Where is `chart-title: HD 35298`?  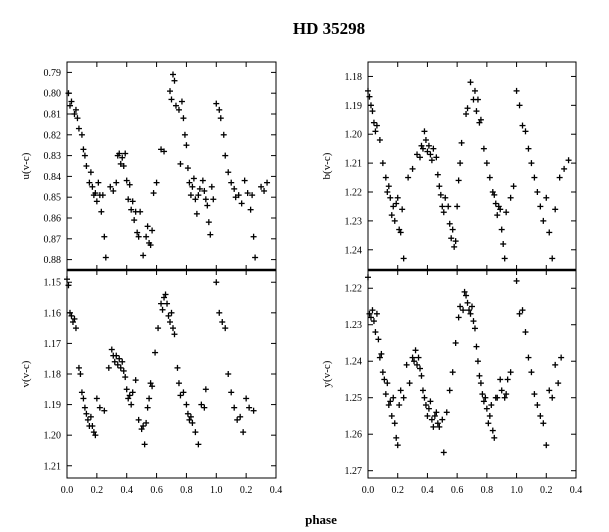
chart-title: HD 35298 is located at coordinates (329, 28).